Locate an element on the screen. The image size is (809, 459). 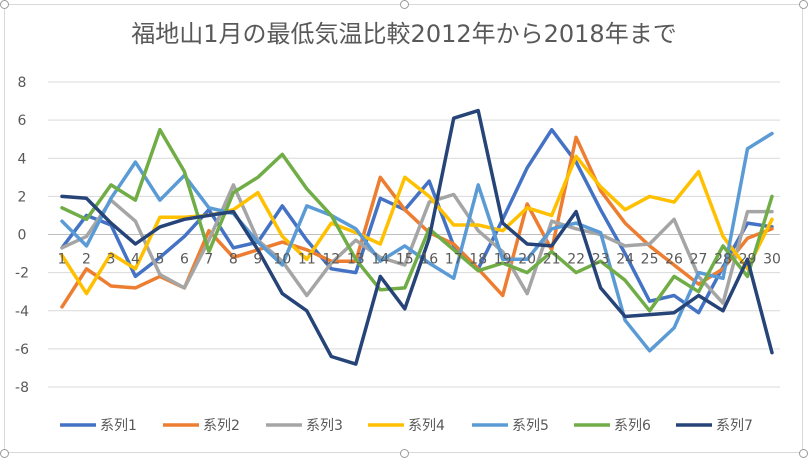
legend-item-4: 系列4 is located at coordinates (406, 426).